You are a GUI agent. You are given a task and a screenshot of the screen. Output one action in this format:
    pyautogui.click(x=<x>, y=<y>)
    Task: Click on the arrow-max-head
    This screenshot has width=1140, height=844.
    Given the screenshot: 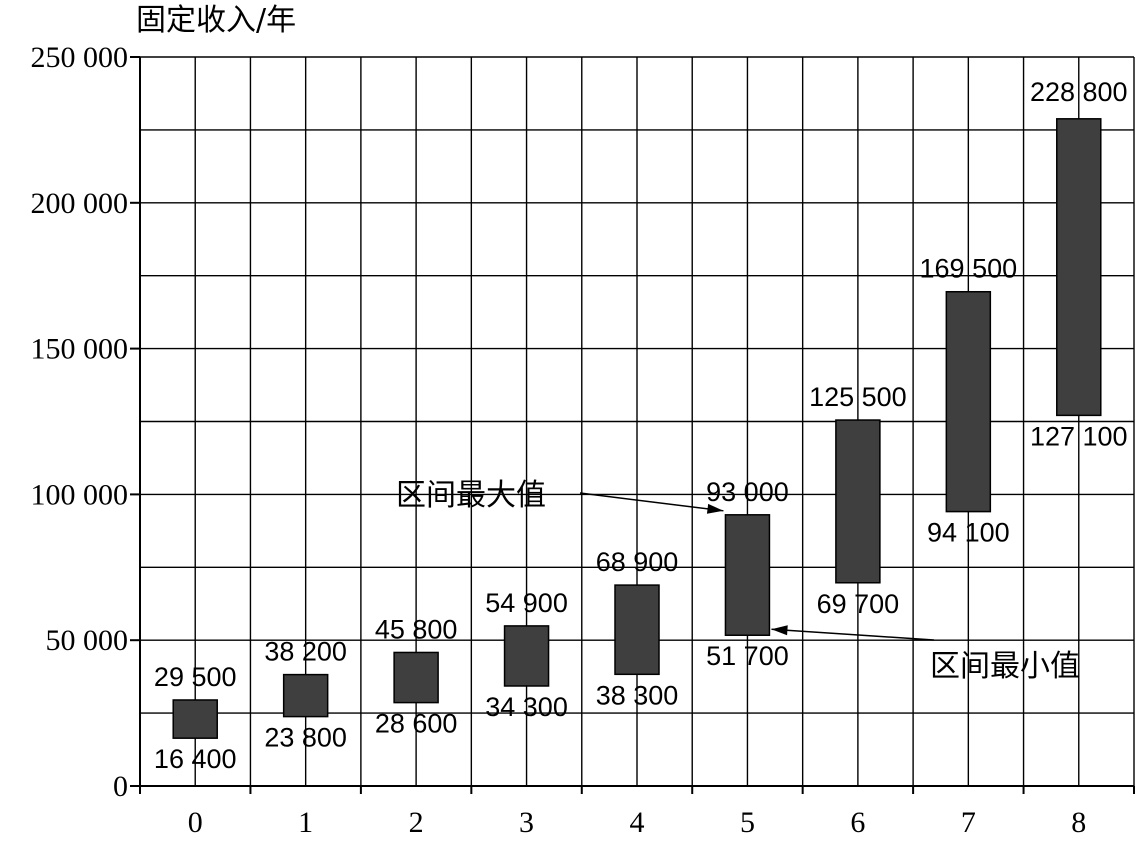 What is the action you would take?
    pyautogui.click(x=715, y=508)
    